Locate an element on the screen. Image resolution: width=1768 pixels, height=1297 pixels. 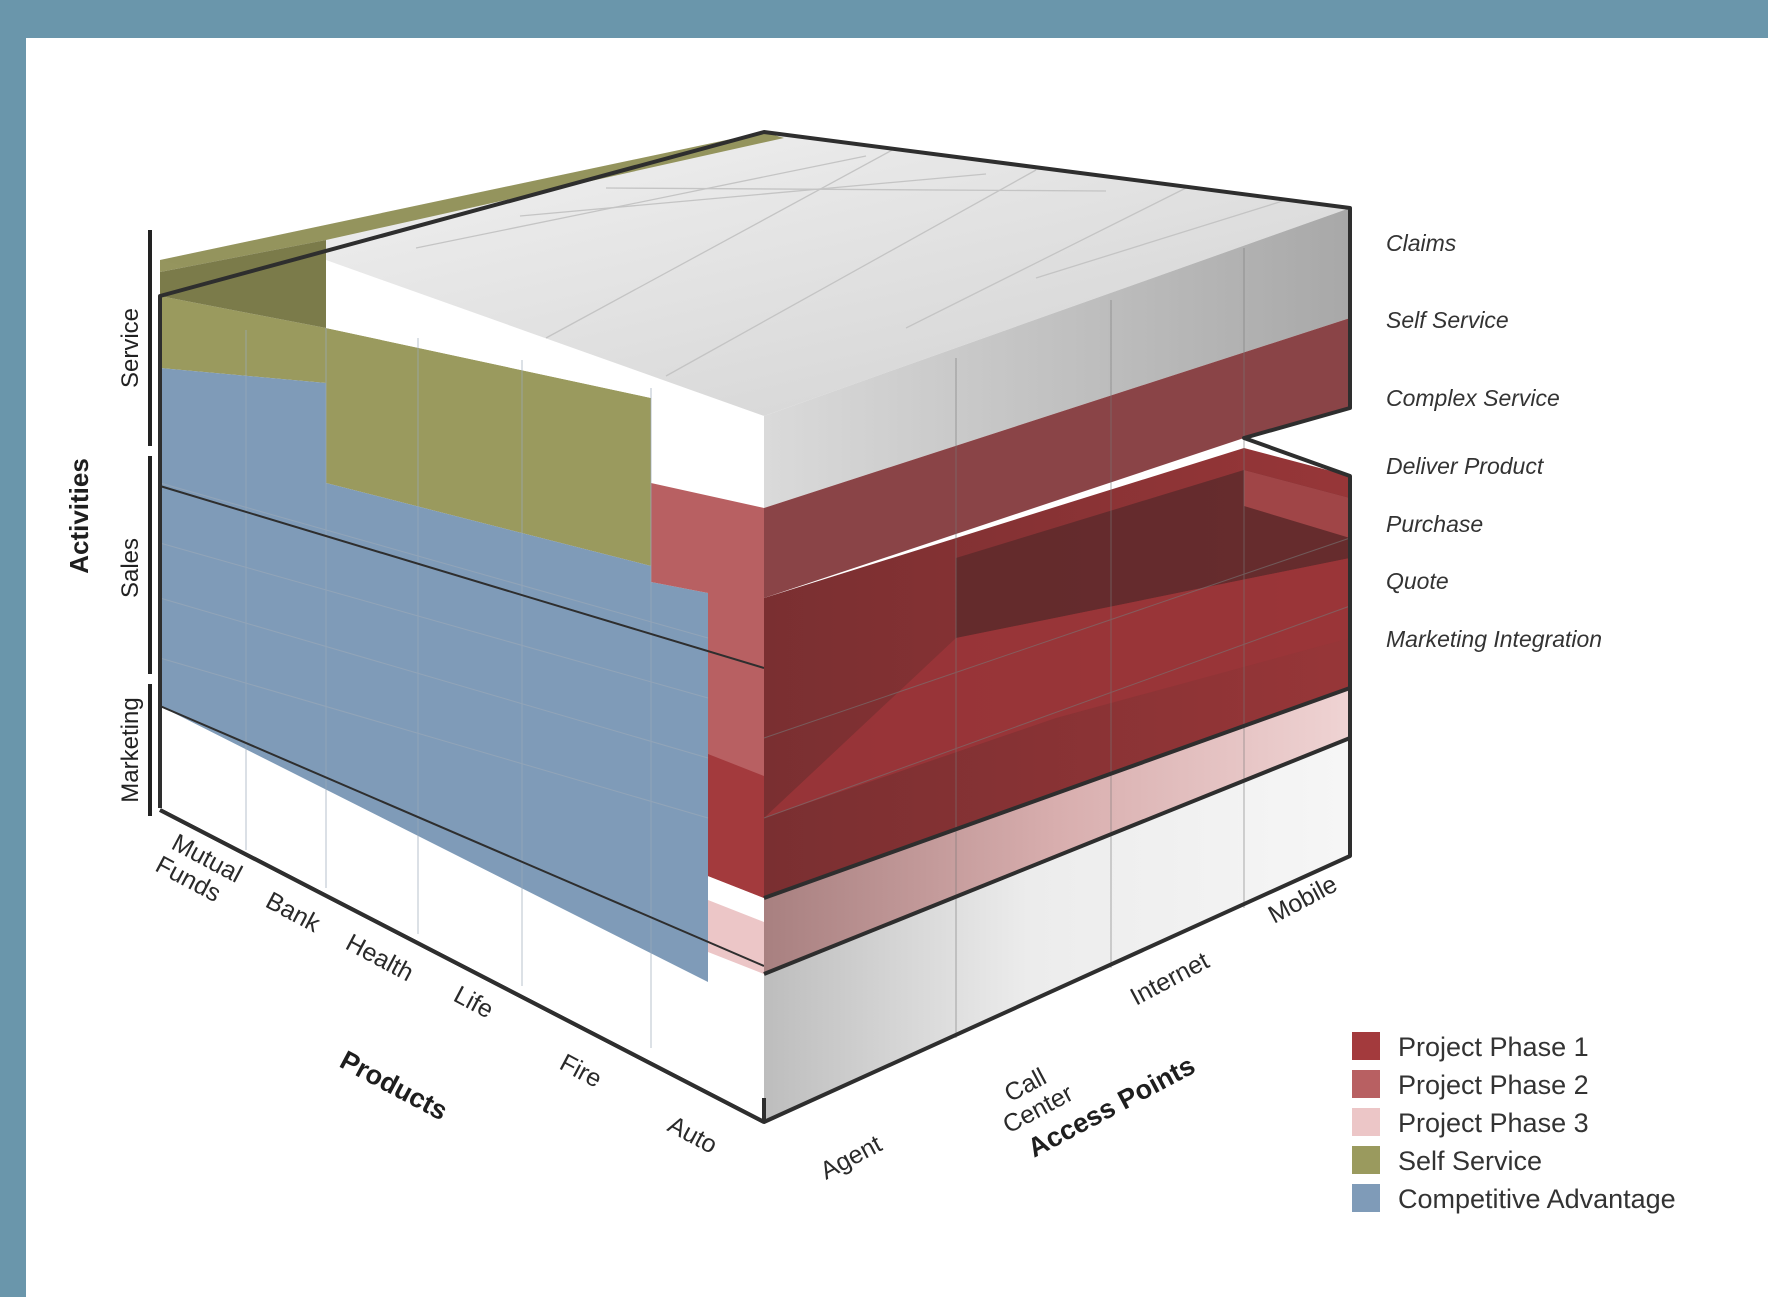
product-label: Life is located at coordinates (473, 1003).